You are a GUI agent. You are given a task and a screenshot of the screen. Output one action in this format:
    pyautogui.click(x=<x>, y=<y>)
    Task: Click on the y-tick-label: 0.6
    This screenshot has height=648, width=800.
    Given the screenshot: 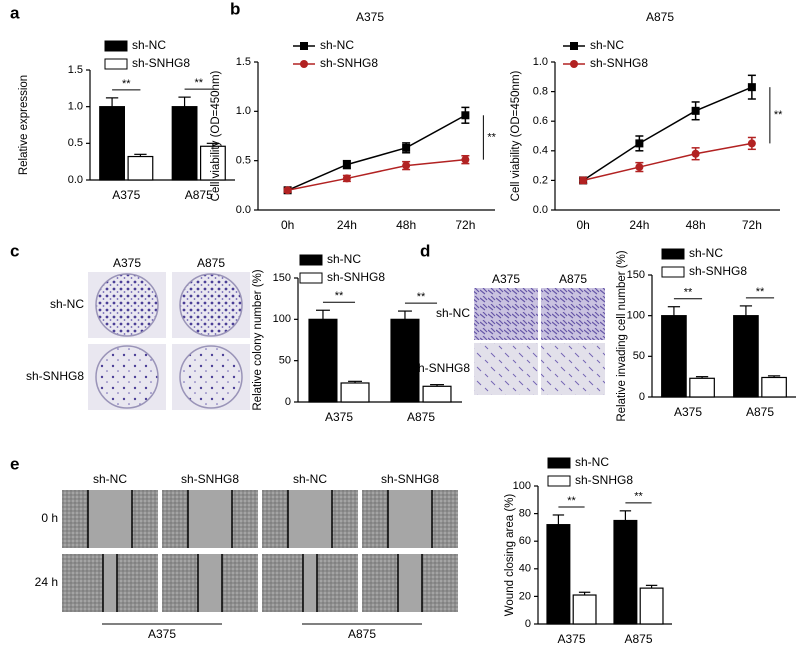 What is the action you would take?
    pyautogui.click(x=540, y=121)
    